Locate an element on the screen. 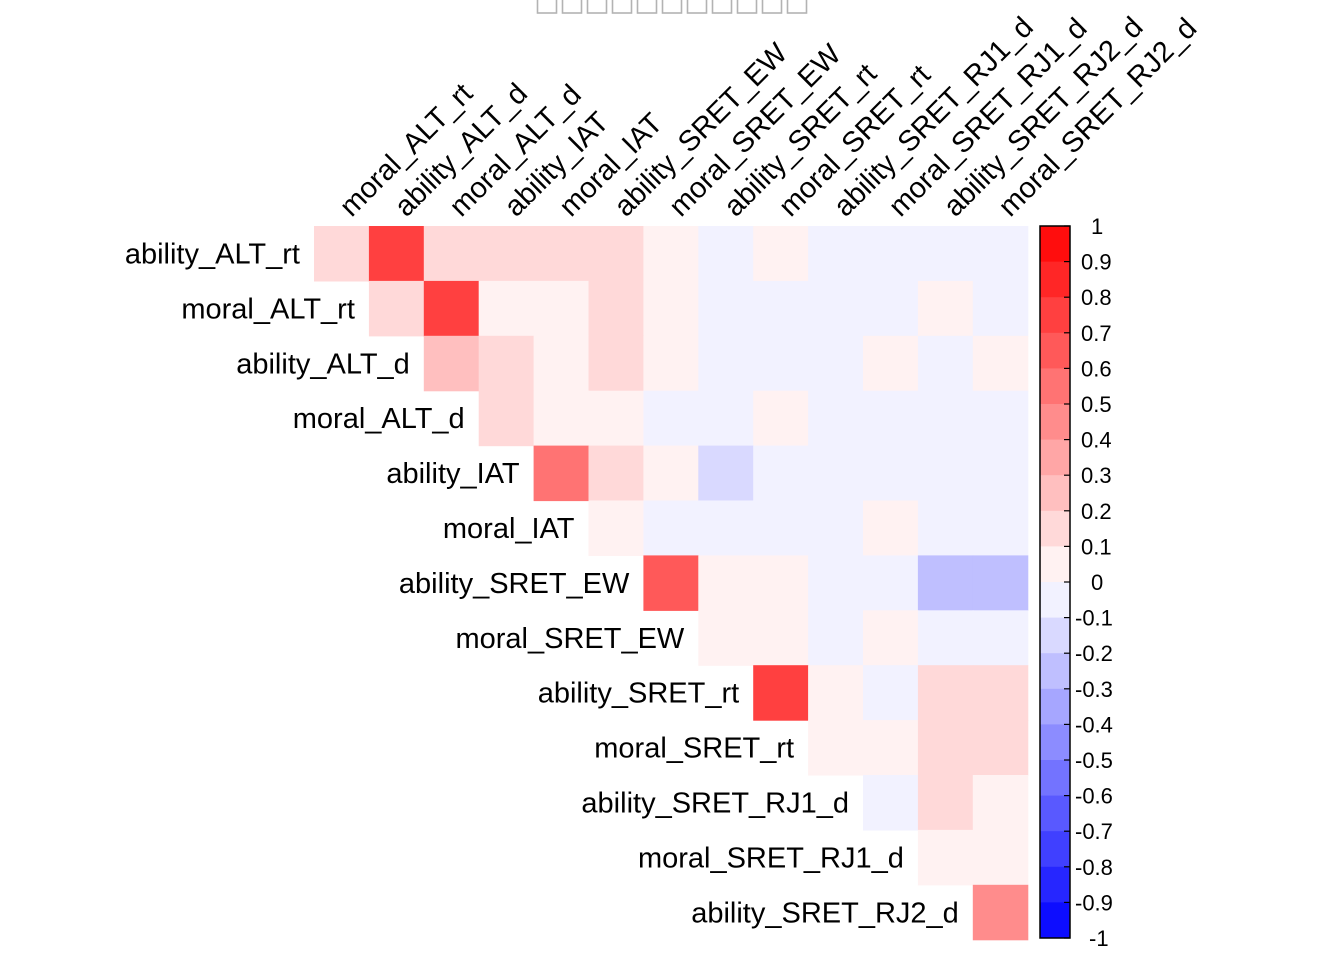 The height and width of the screenshot is (960, 1344). color-bar-tick-label: 0.1 is located at coordinates (1096, 546).